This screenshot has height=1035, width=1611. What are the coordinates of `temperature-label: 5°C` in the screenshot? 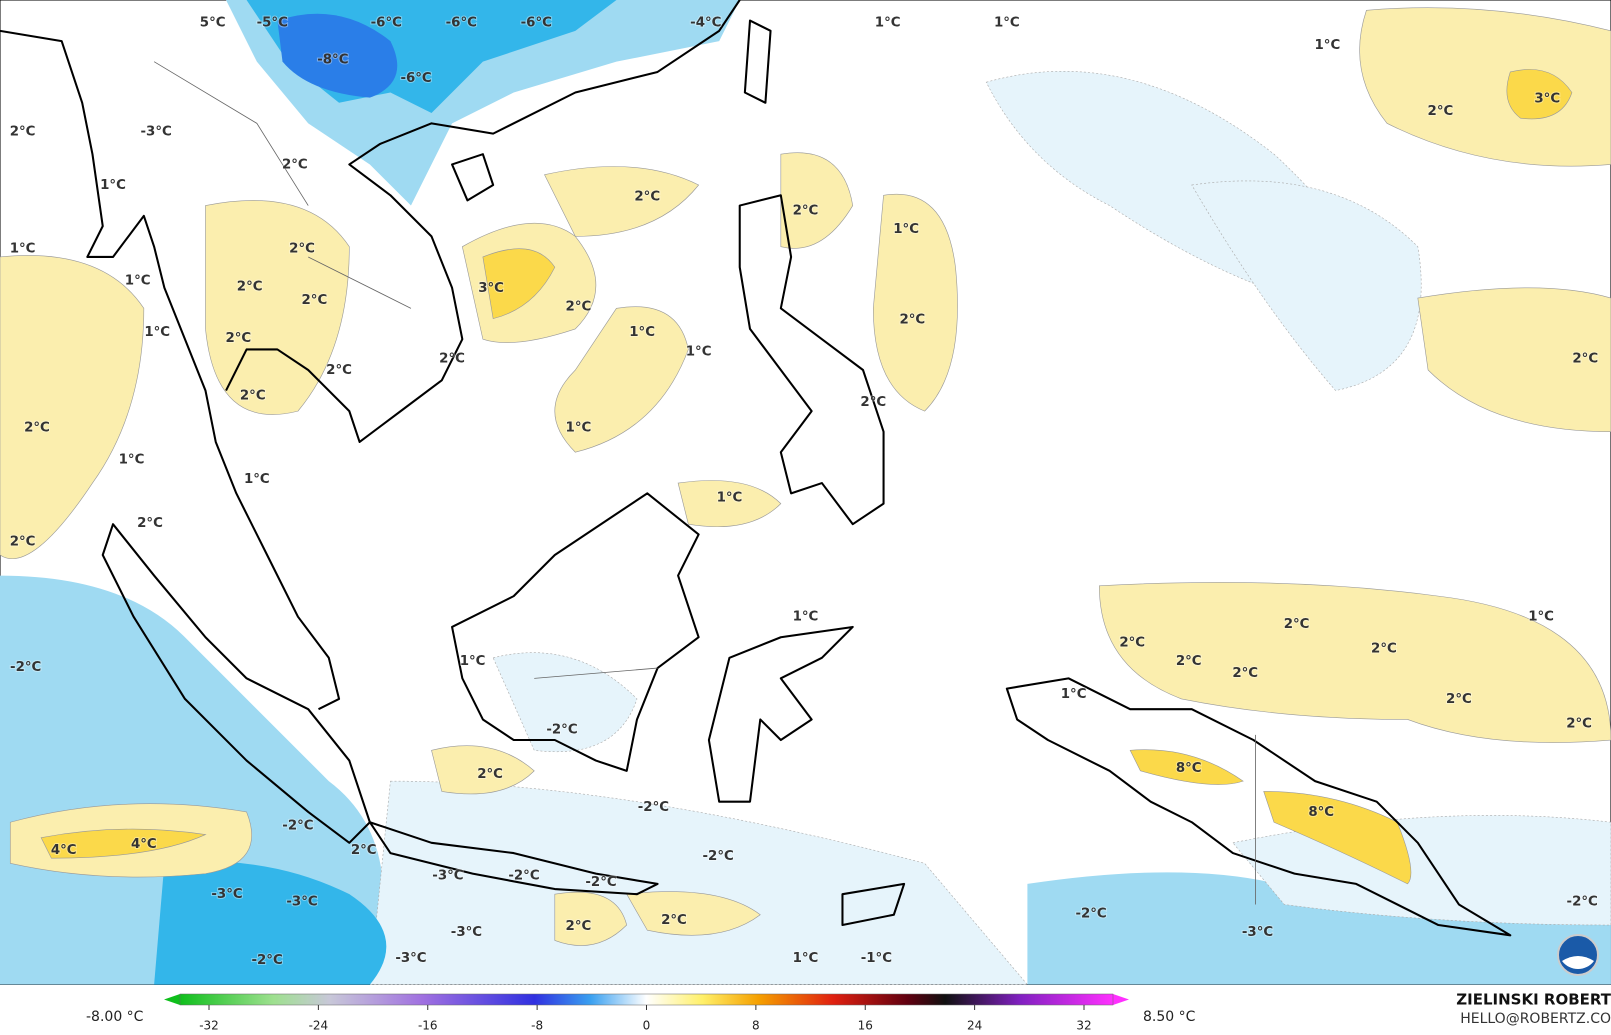 It's located at (213, 23).